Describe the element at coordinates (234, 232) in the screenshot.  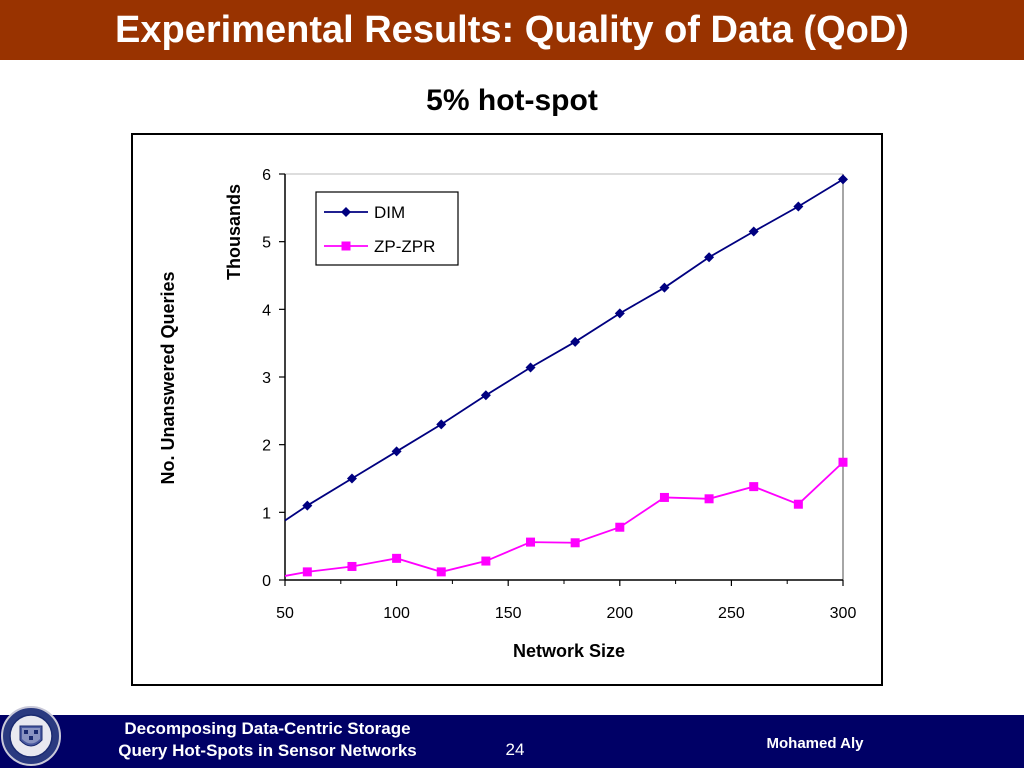
I see `y-axis-unit-label: Thousands` at that location.